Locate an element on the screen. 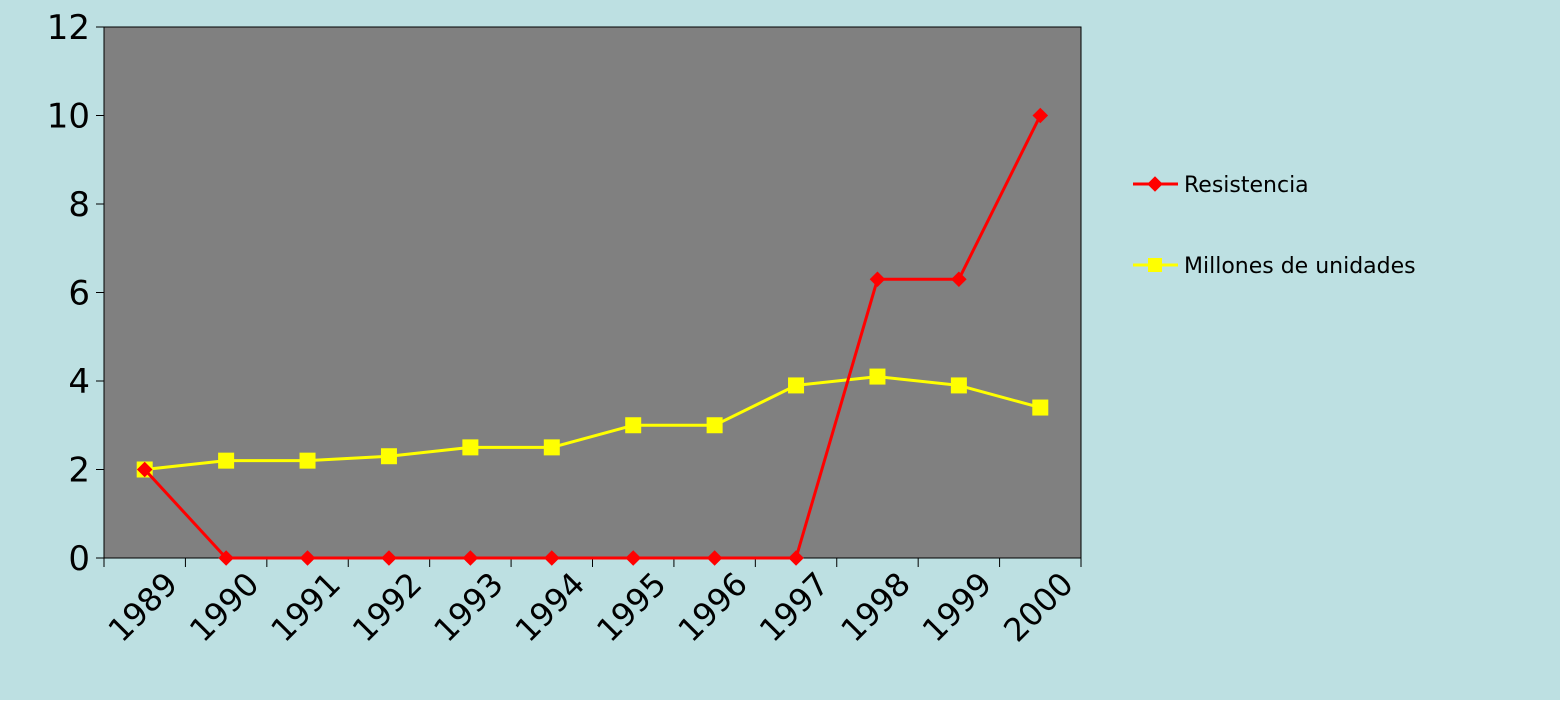  legend-entry-millones: Millones de unidades is located at coordinates (1274, 266).